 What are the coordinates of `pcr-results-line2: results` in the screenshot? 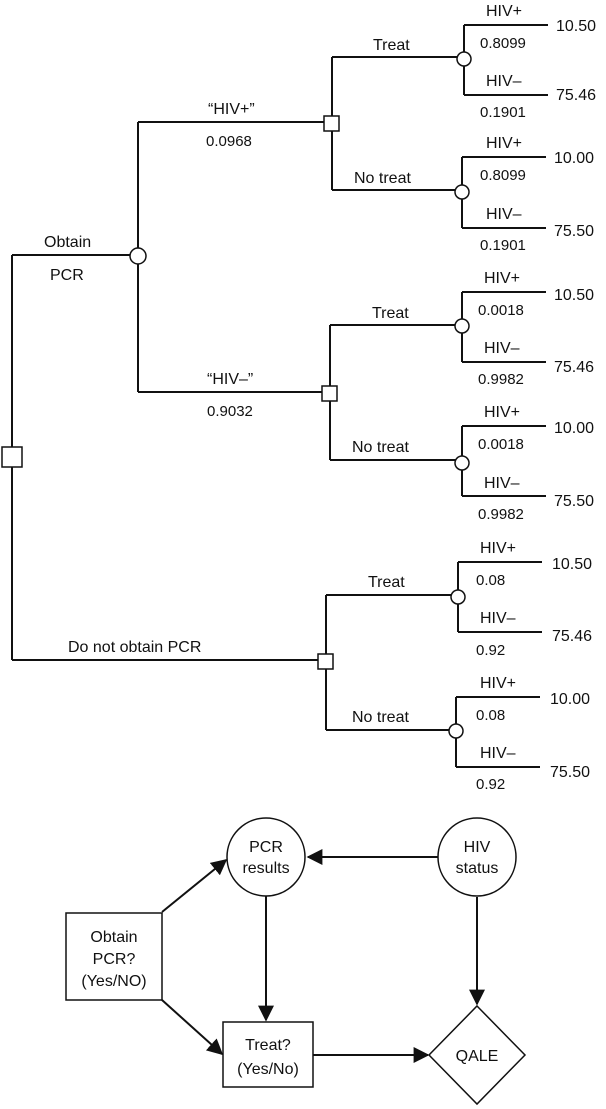 It's located at (265, 868).